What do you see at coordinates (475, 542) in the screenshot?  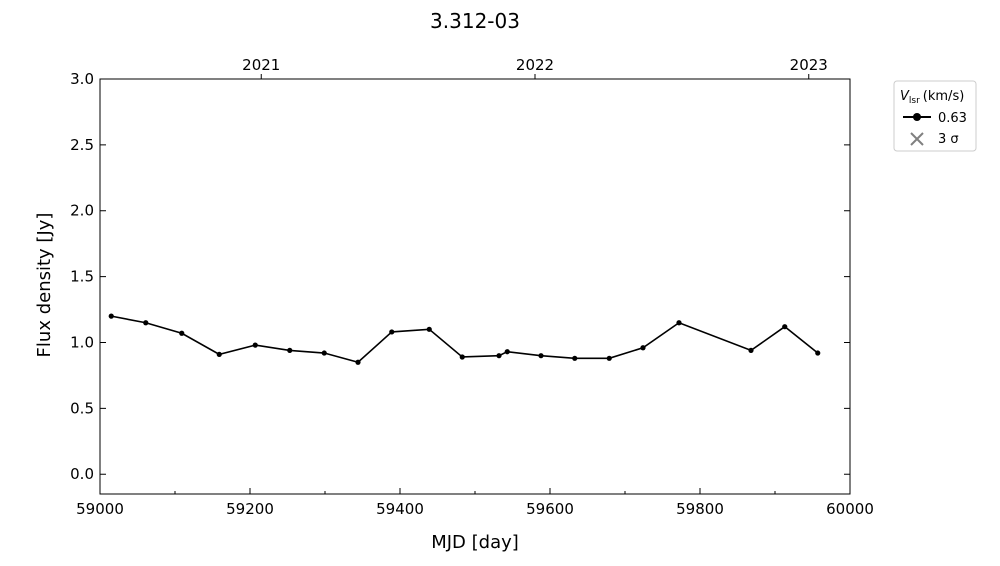 I see `x-axis-label: MJD [day]` at bounding box center [475, 542].